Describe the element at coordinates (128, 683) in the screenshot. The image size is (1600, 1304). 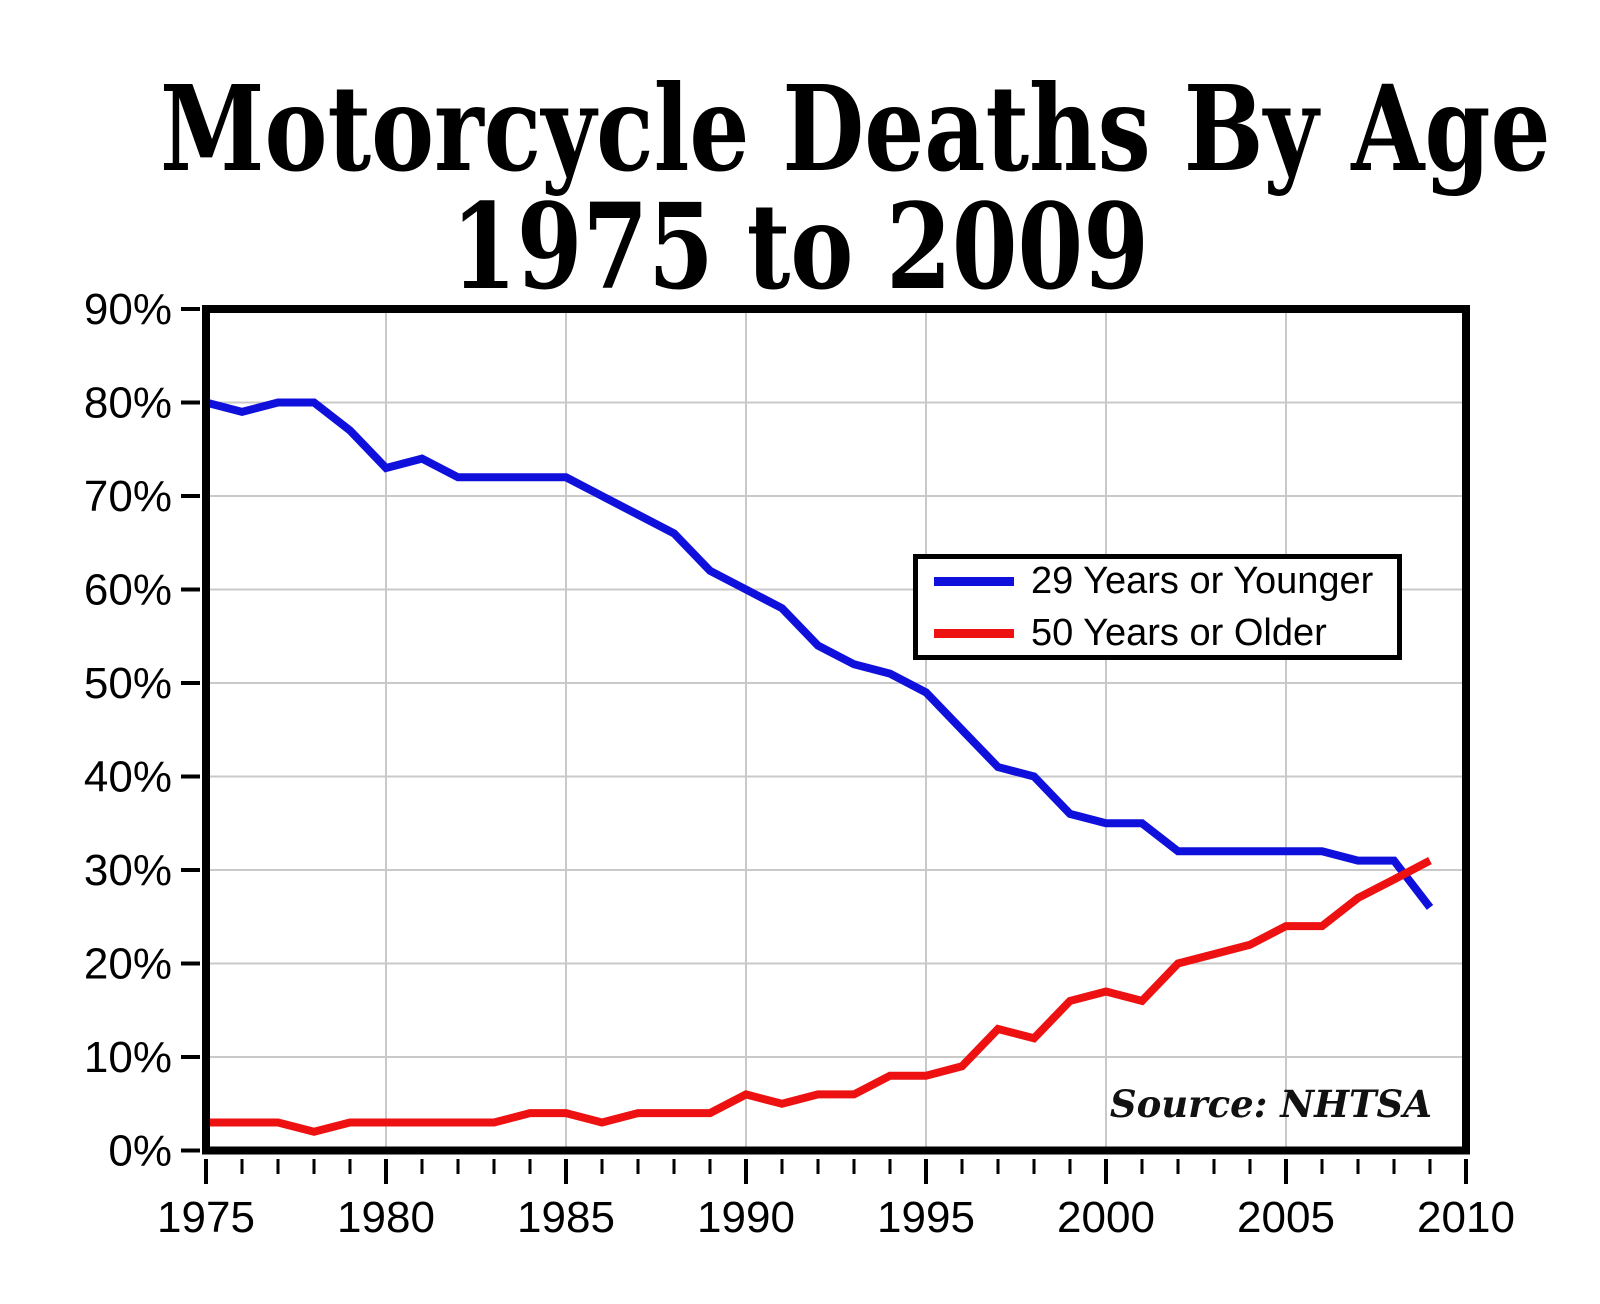
I see `y-axis-label: 50%` at that location.